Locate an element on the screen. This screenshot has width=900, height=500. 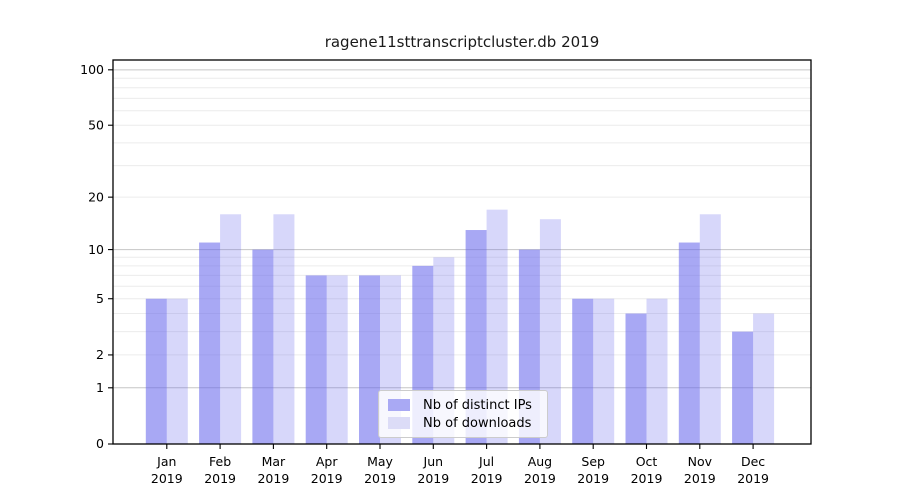
bar-mar-ips is located at coordinates (263, 346).